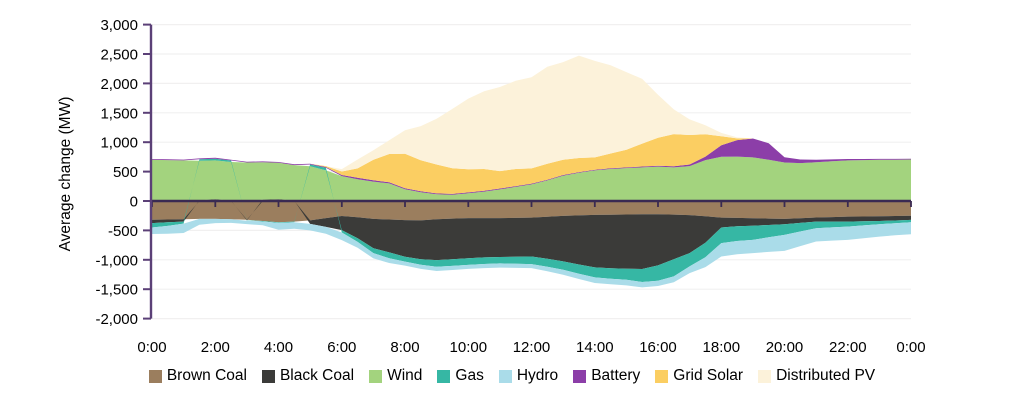 This screenshot has height=411, width=1024. Describe the element at coordinates (785, 347) in the screenshot. I see `x-tick-label: 20:00` at that location.